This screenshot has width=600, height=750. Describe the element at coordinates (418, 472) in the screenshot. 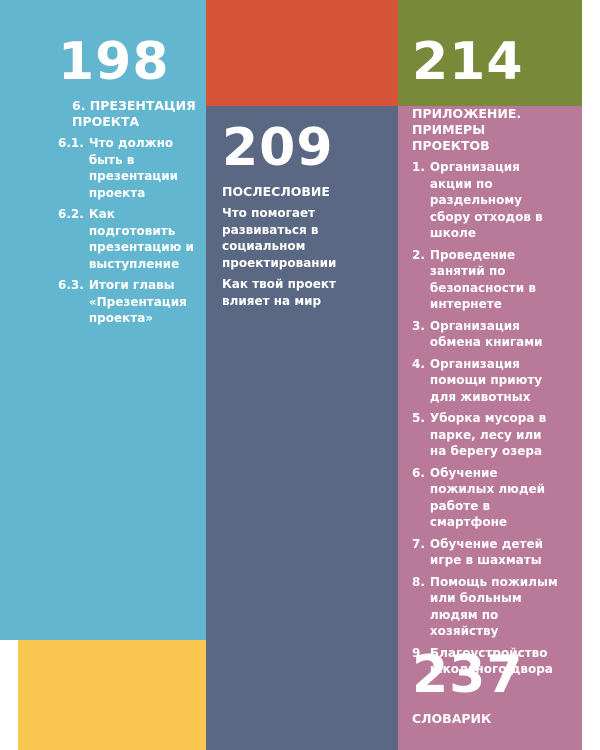

I see `item-number: 6.` at that location.